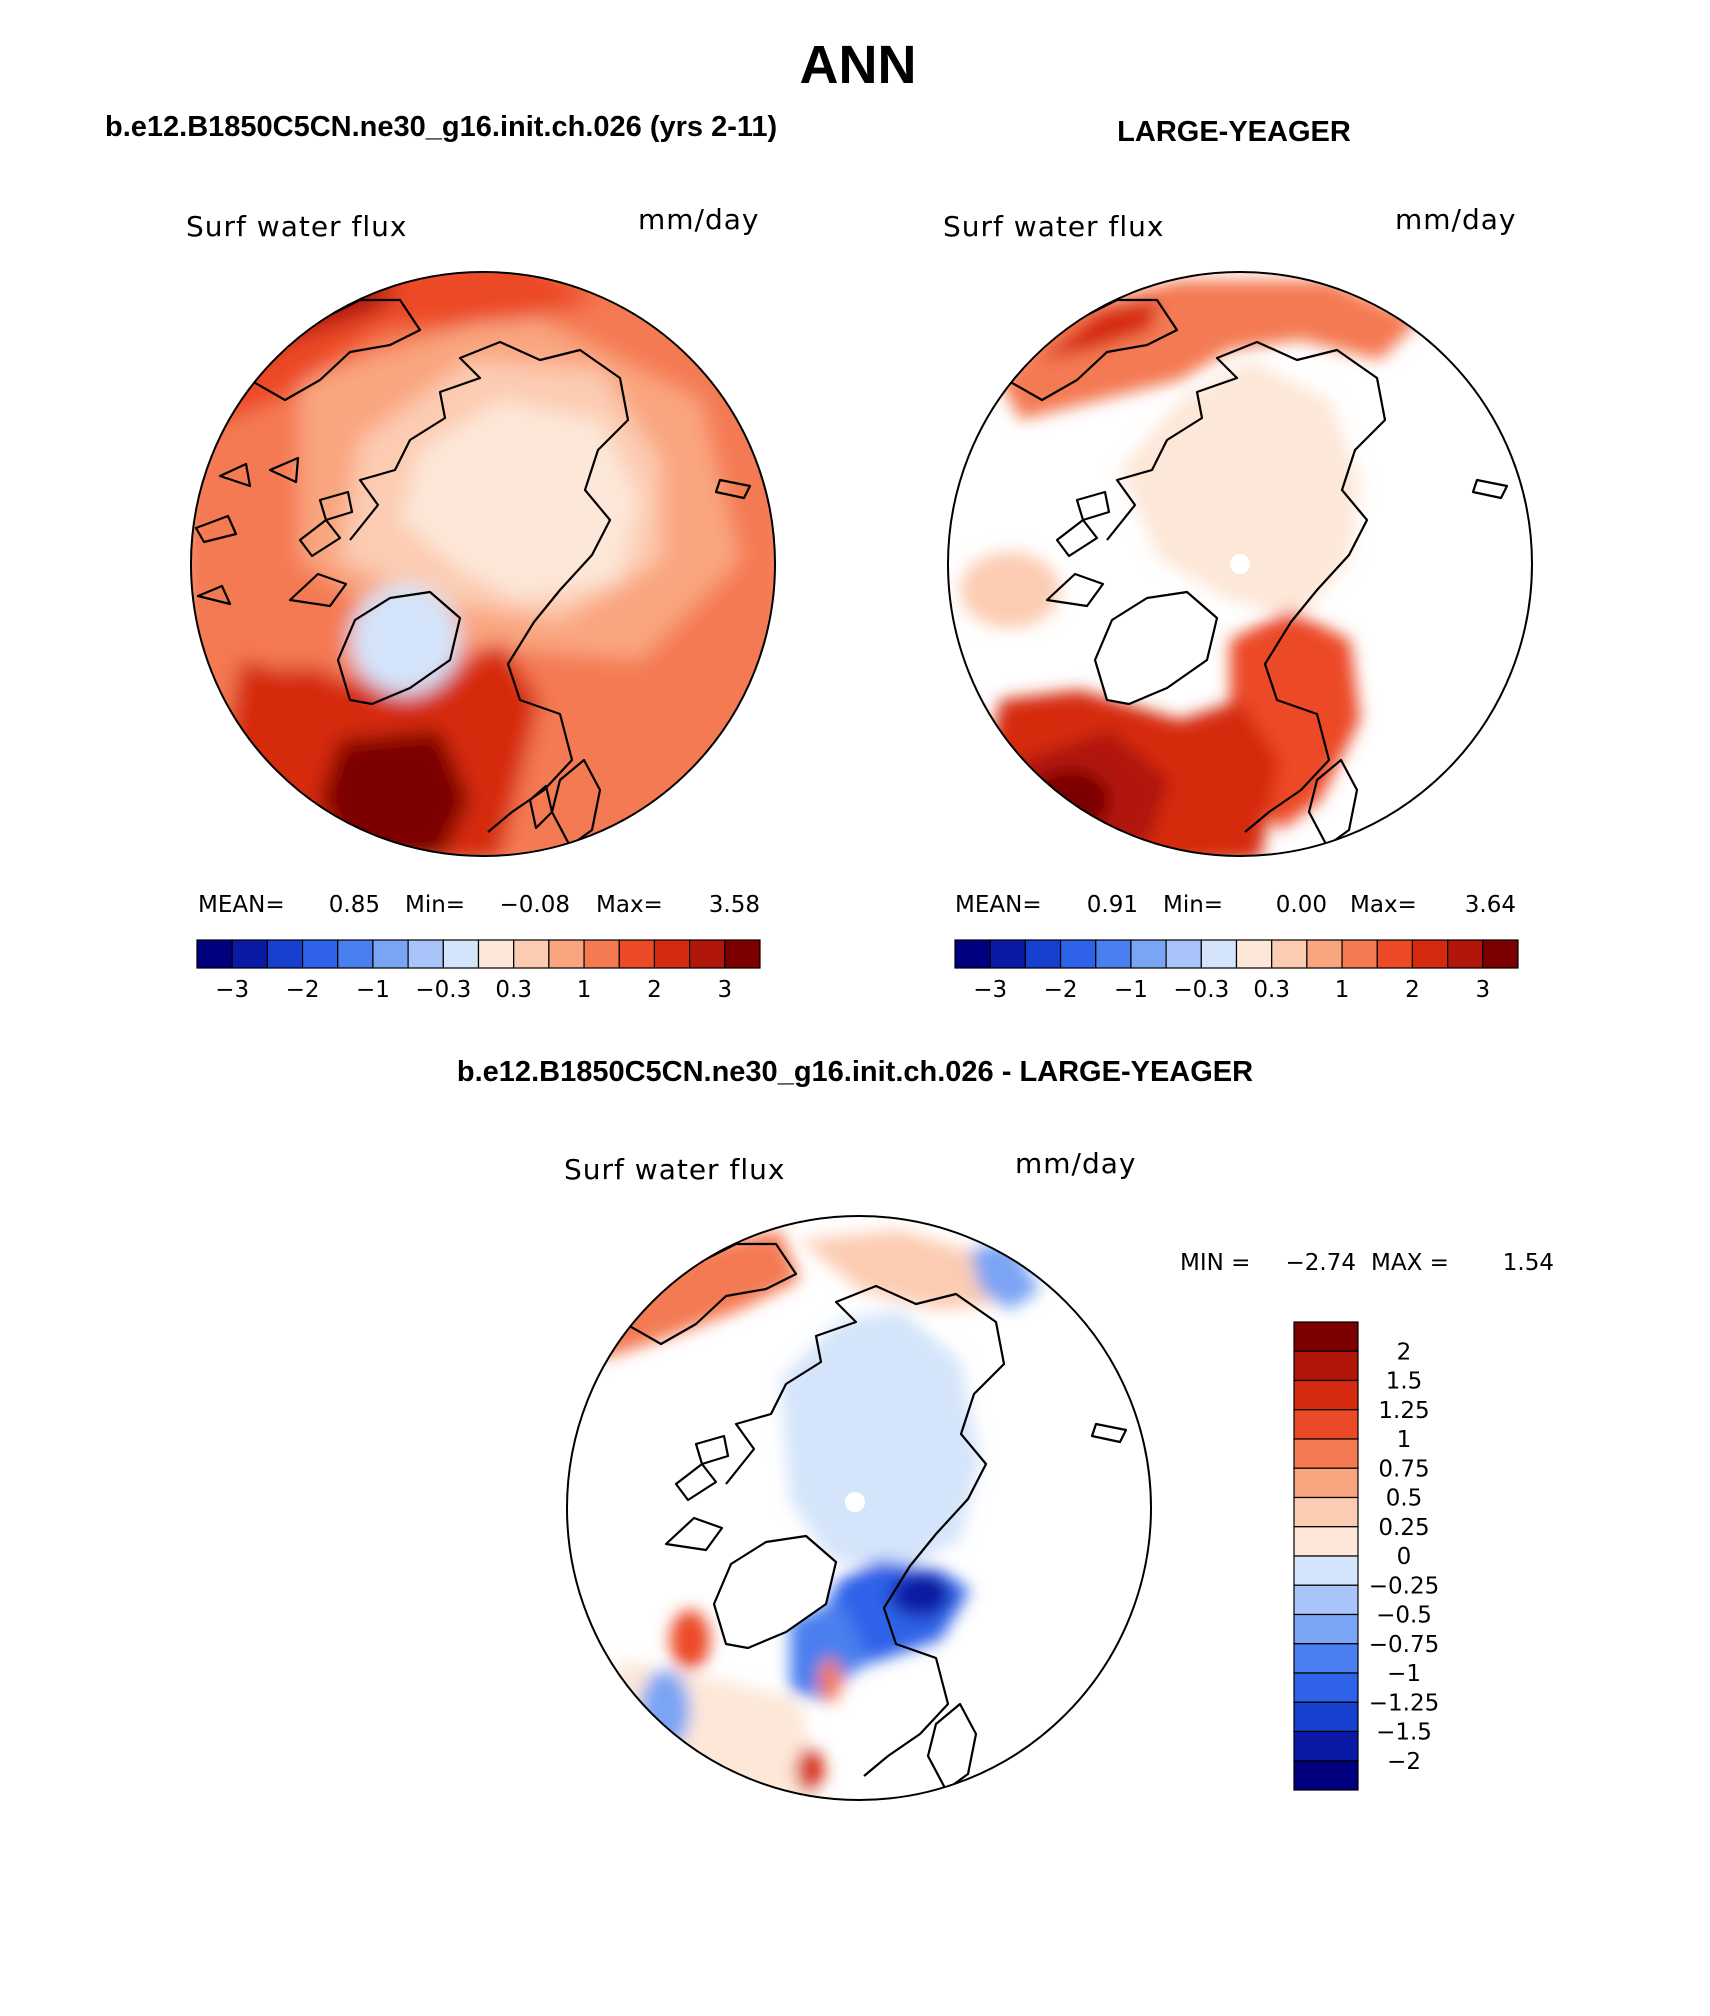 Image resolution: width=1710 pixels, height=2016 pixels. Describe the element at coordinates (700, 1295) in the screenshot. I see `field-pacific-diff` at that location.